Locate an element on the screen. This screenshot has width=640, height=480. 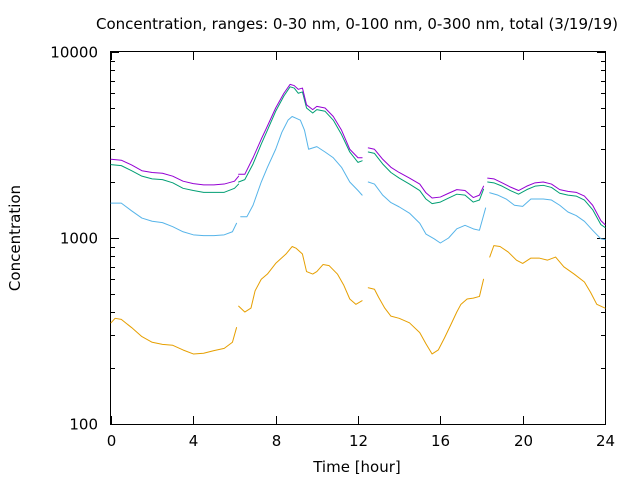
x-tick-label: 8 is located at coordinates (277, 441).